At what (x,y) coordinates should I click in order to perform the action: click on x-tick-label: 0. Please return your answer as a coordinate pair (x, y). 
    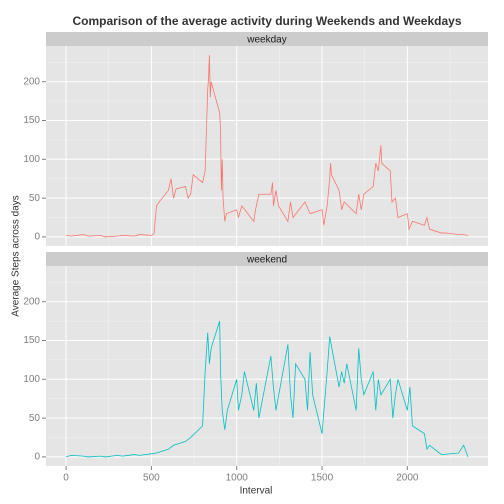
    Looking at the image, I should click on (66, 478).